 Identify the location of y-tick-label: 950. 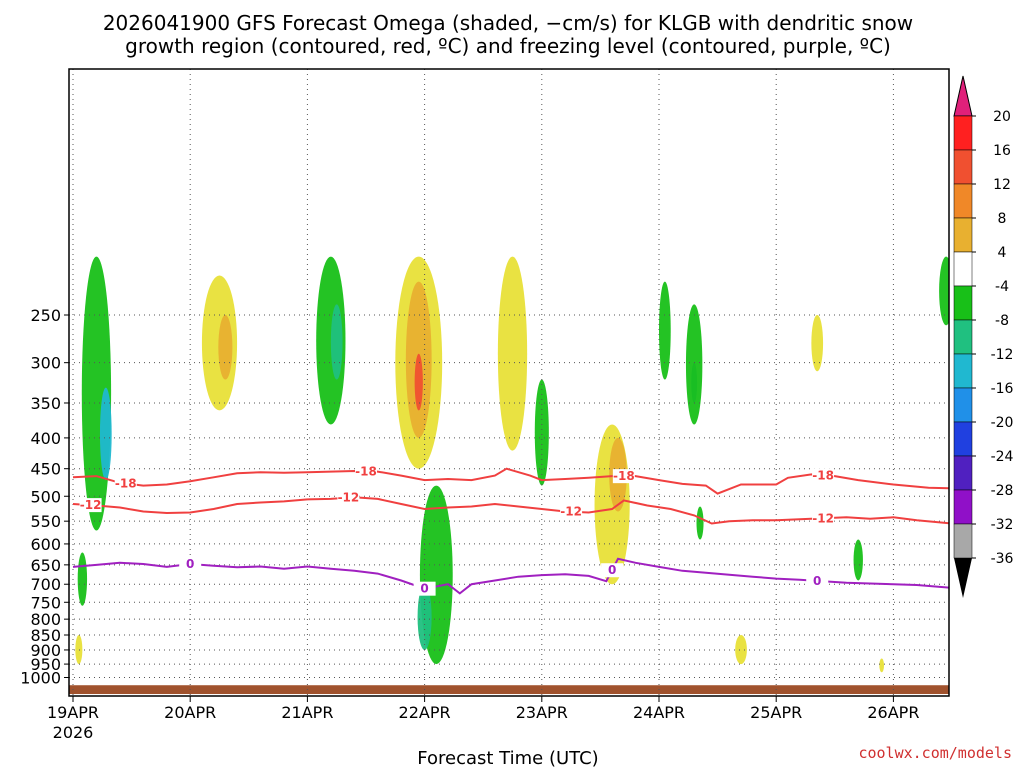
(45, 664).